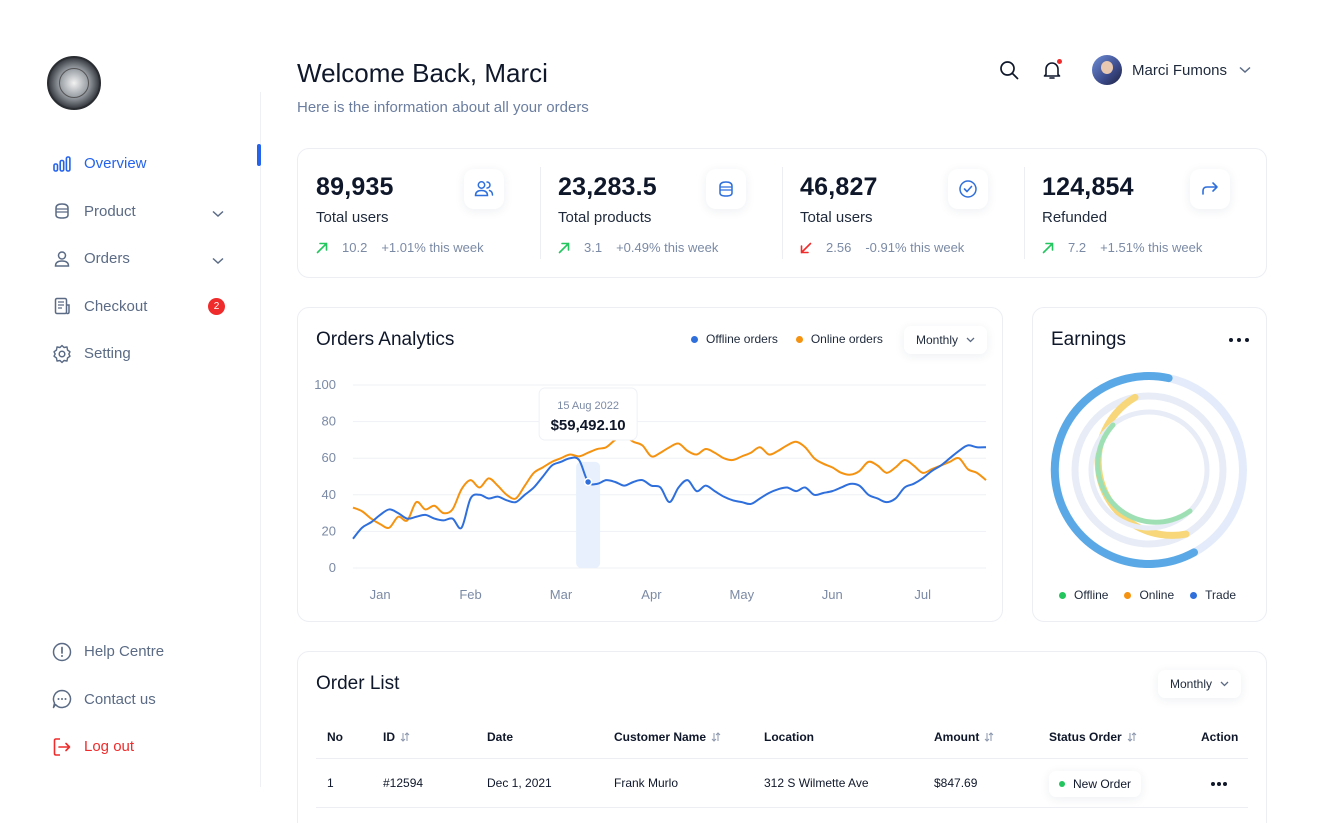  Describe the element at coordinates (332, 567) in the screenshot. I see `y-tick-label: 0` at that location.